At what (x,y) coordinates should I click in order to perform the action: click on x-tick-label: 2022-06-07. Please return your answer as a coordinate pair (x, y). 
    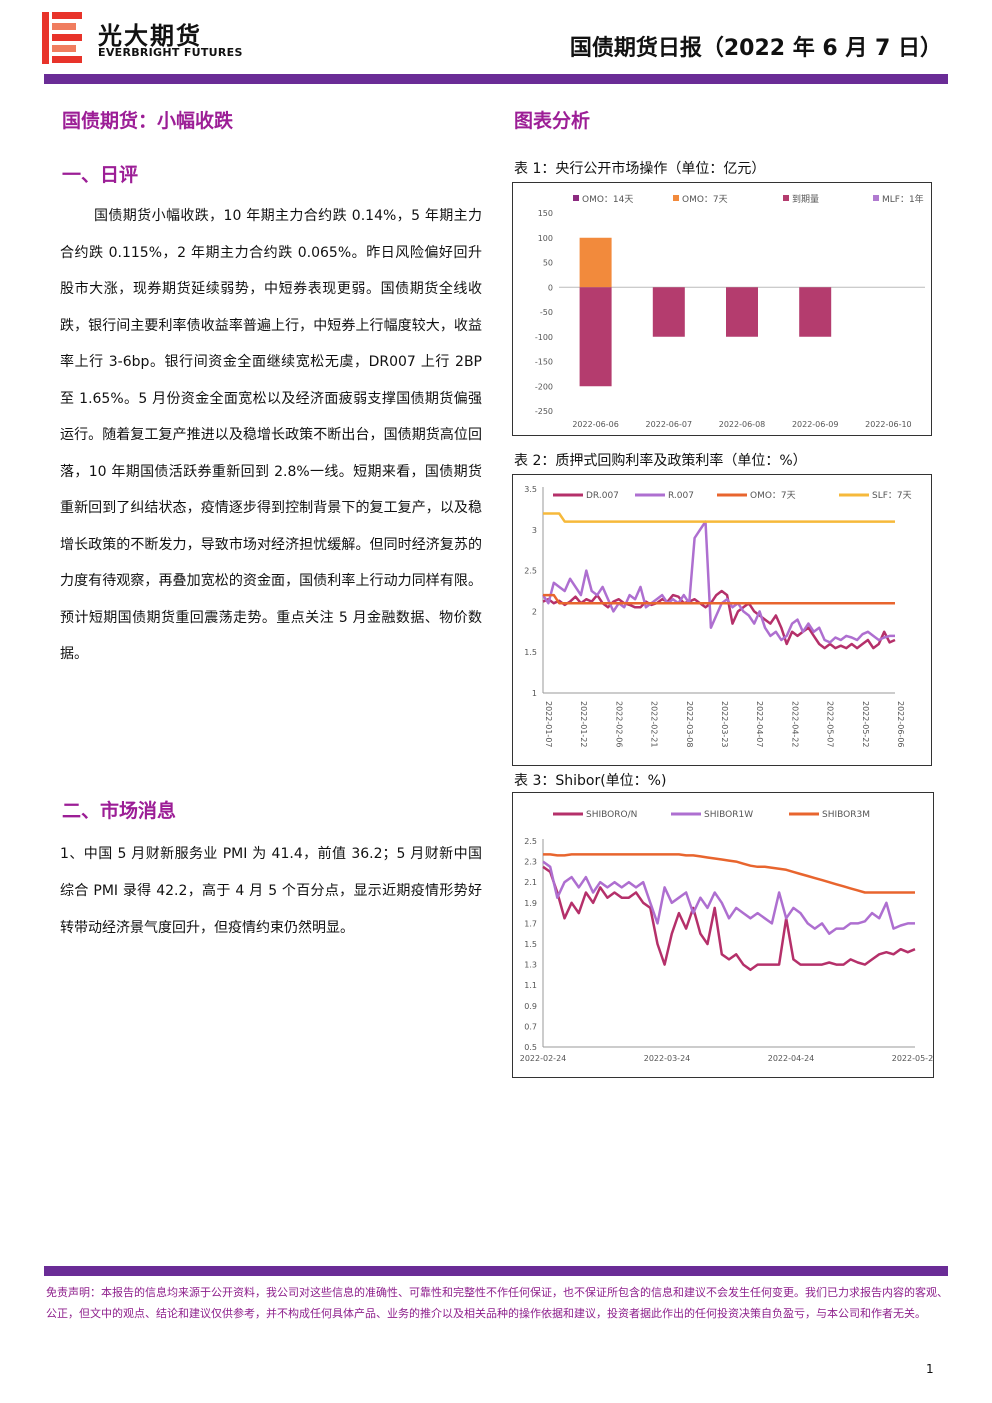
    Looking at the image, I should click on (669, 424).